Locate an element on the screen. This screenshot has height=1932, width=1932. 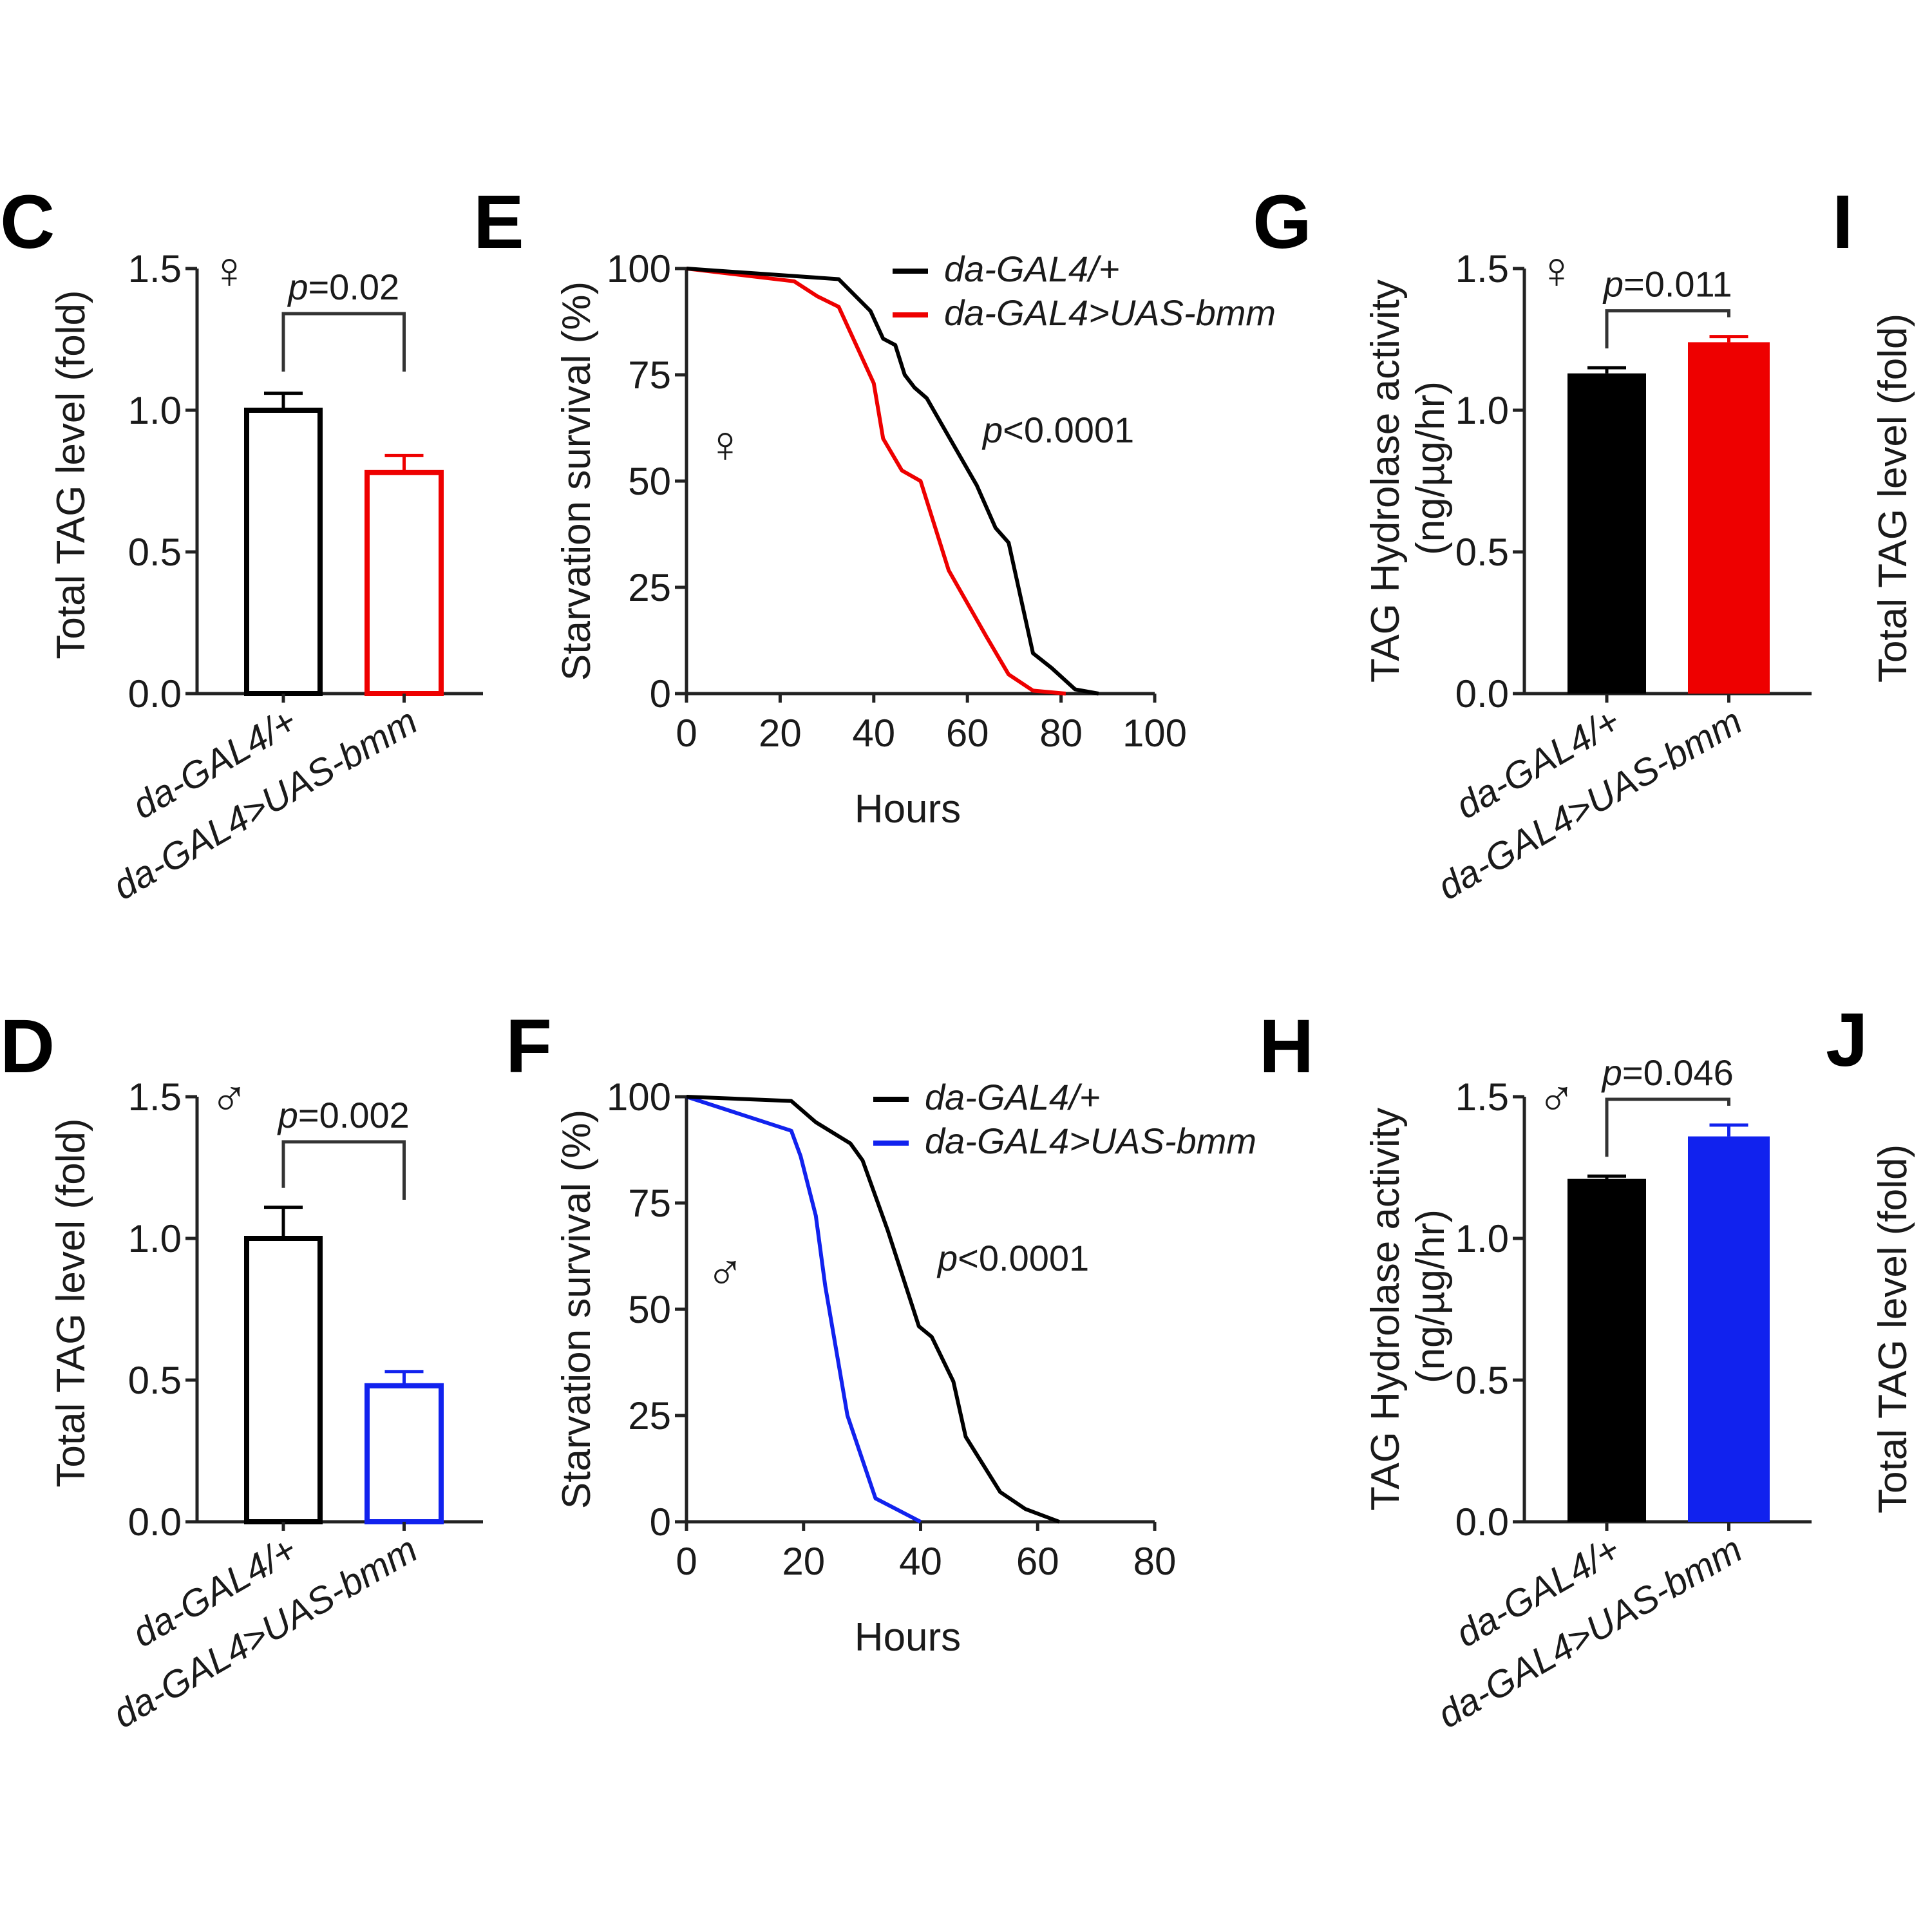
p-value-label: p=0.02 is located at coordinates (343, 287).